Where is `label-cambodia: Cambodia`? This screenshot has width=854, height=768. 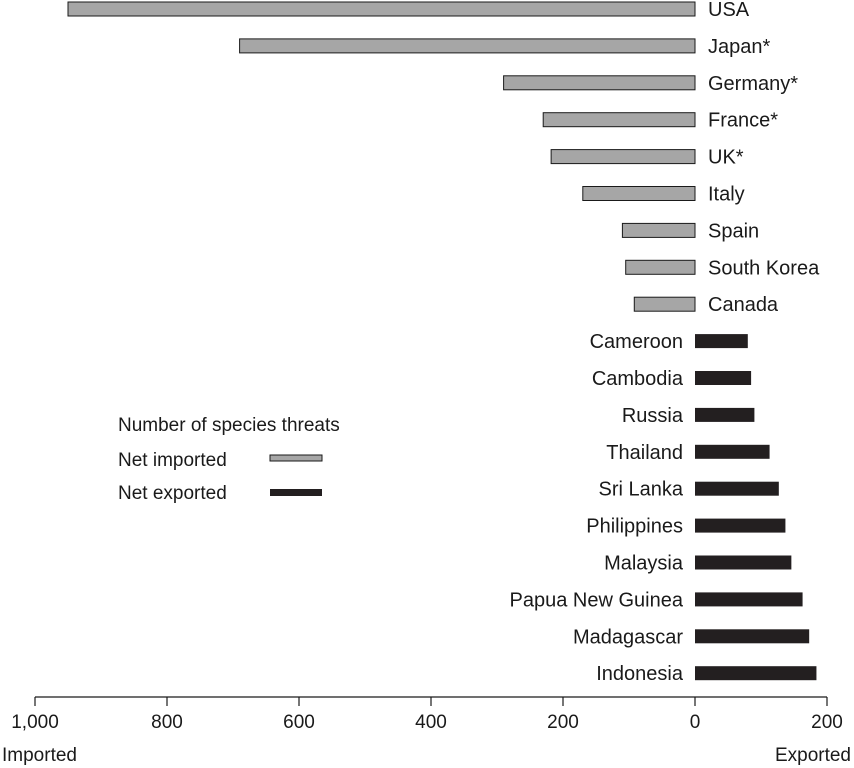
label-cambodia: Cambodia is located at coordinates (638, 379).